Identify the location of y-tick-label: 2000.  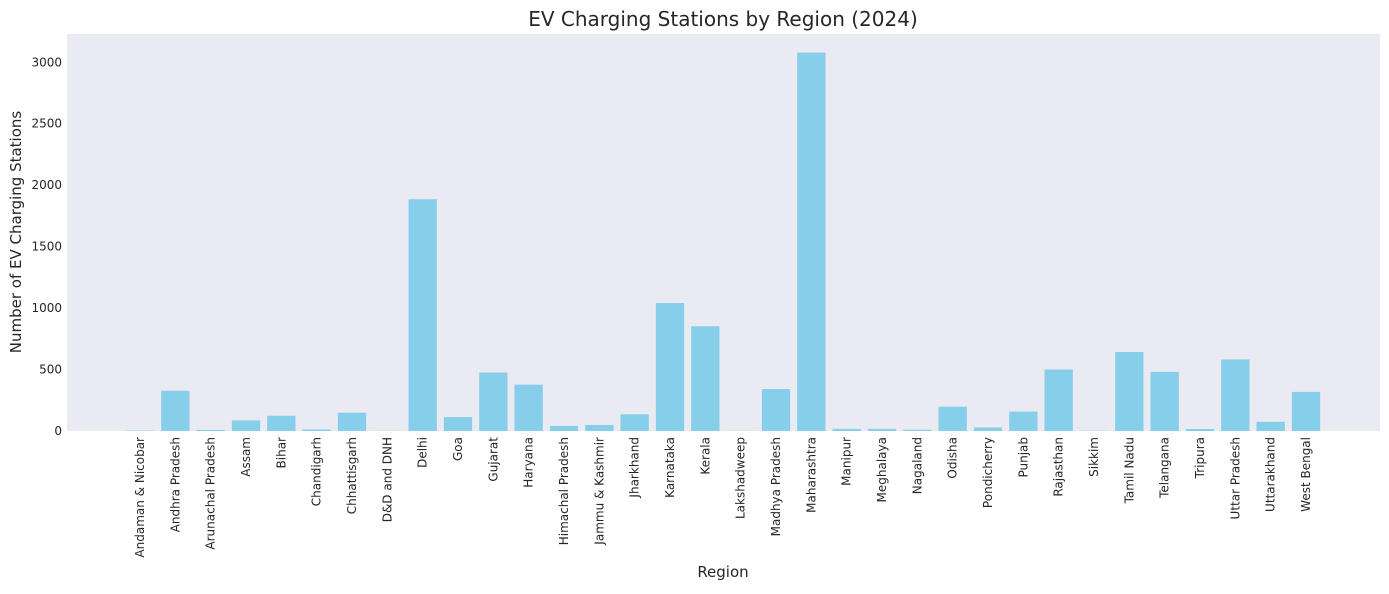
(46, 185).